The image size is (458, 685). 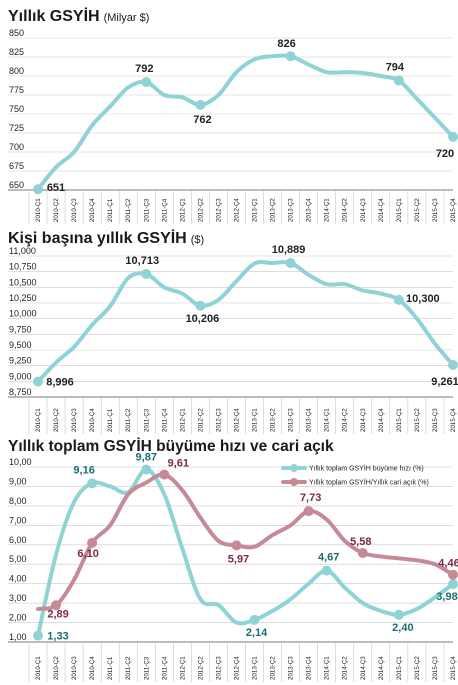 What do you see at coordinates (18, 637) in the screenshot?
I see `y-tick-label: 1,00` at bounding box center [18, 637].